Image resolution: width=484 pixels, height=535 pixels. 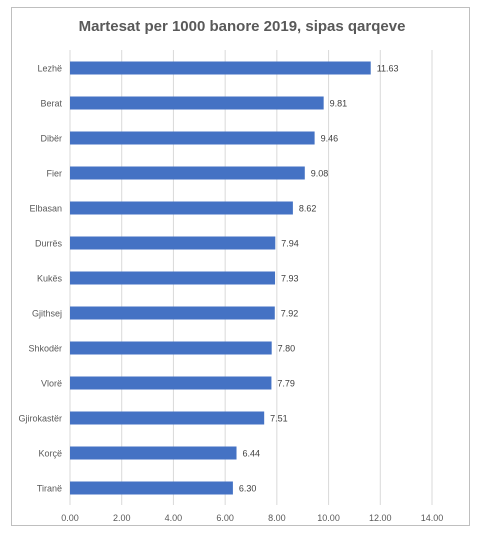 What do you see at coordinates (287, 349) in the screenshot?
I see `data-label: 7.80` at bounding box center [287, 349].